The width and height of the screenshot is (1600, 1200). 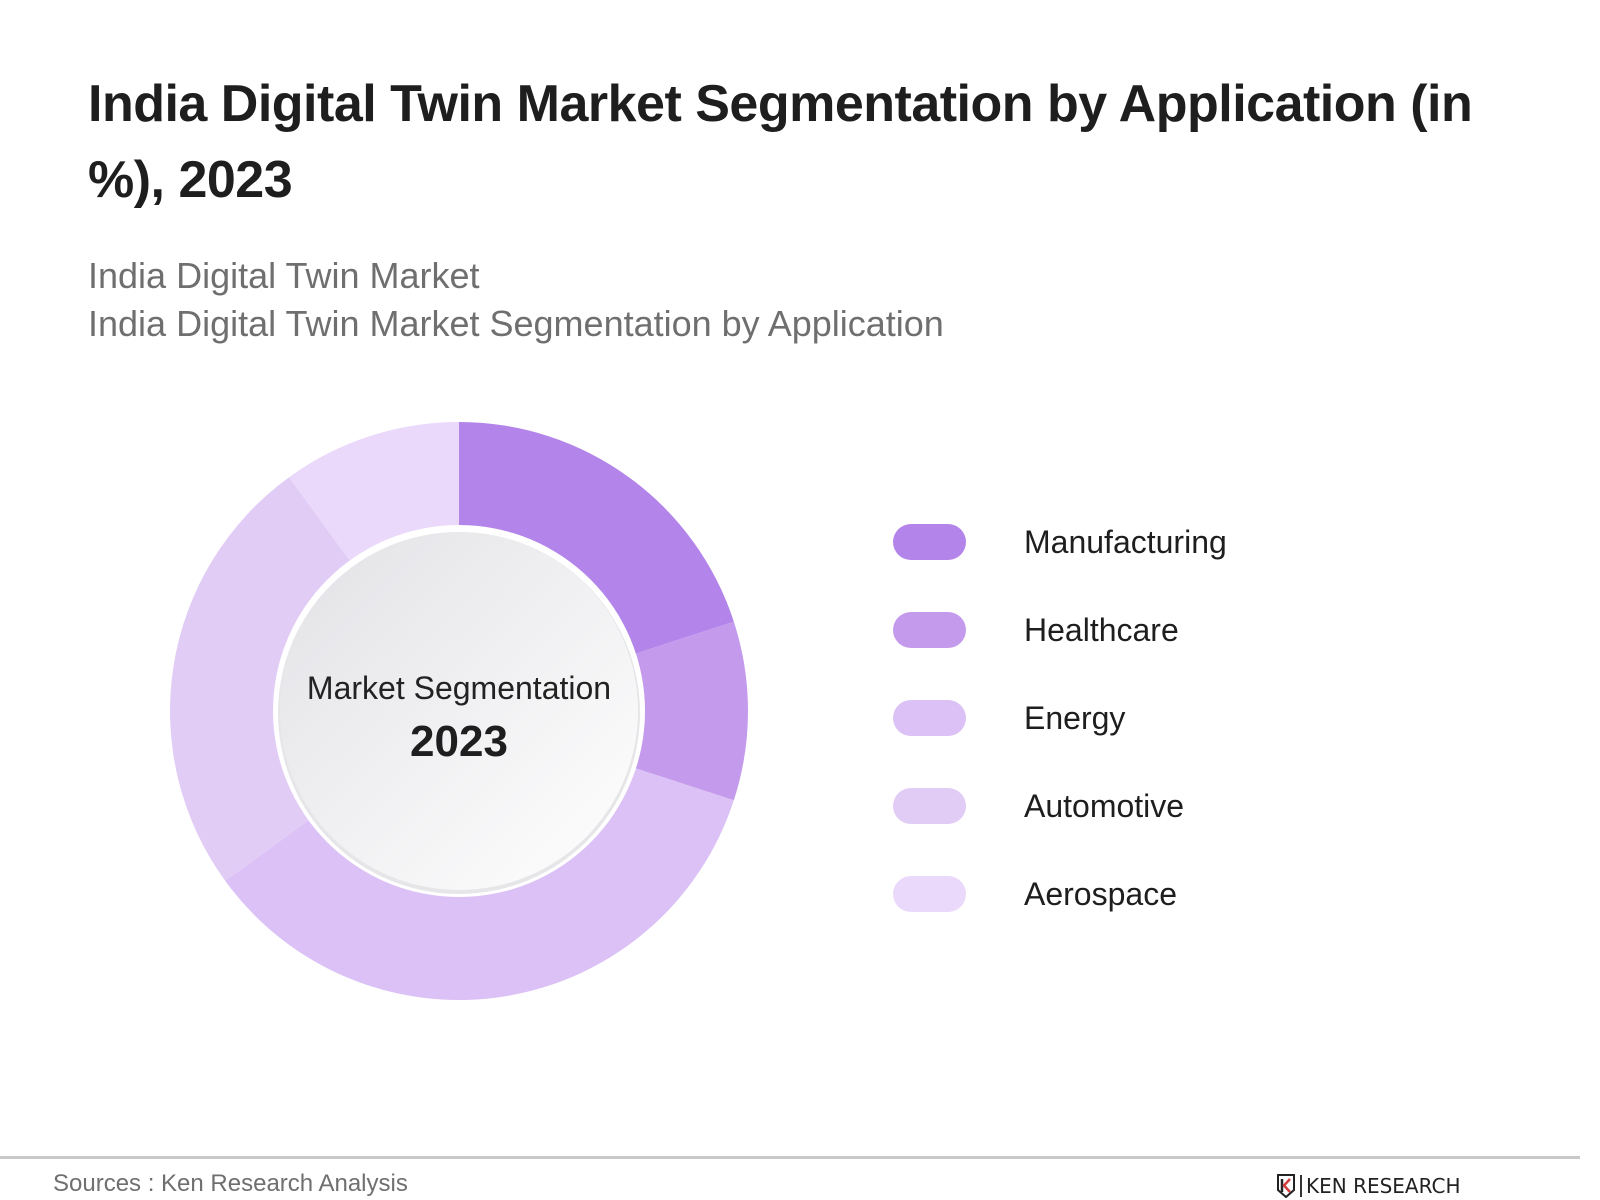 I want to click on legend-label: Manufacturing, so click(x=1125, y=541).